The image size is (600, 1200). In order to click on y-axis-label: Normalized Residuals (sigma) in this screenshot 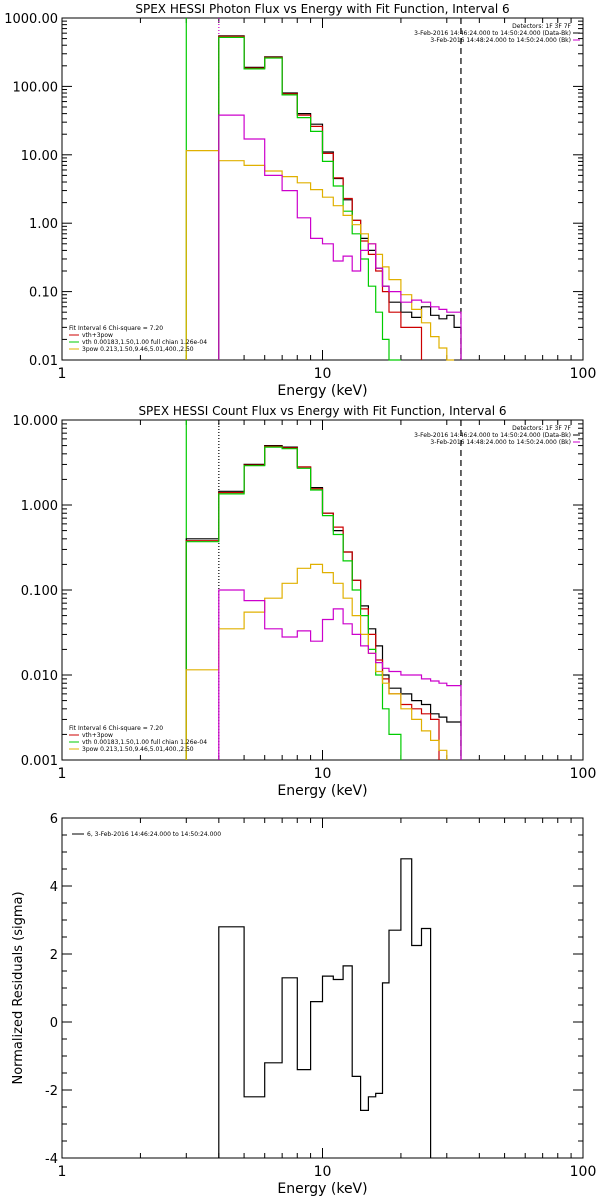, I will do `click(18, 987)`.